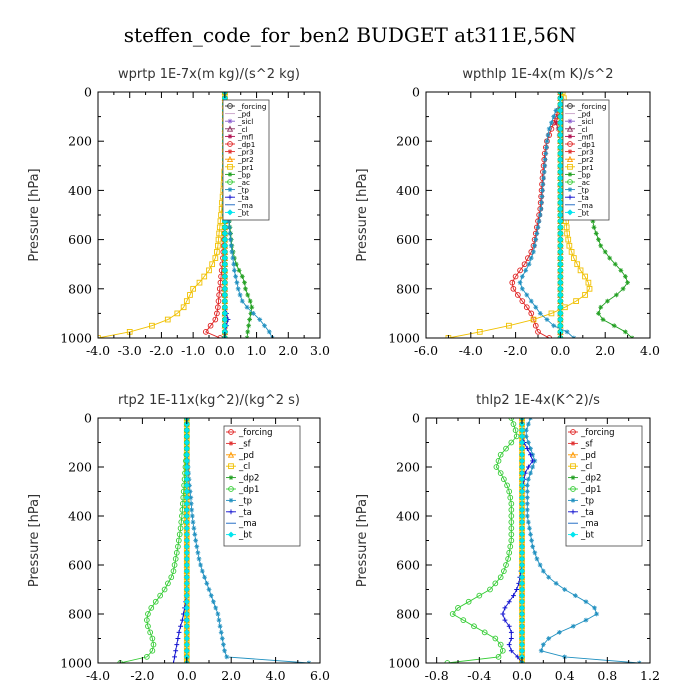  I want to click on panel-4-legend-entry: _dp2, so click(584, 479).